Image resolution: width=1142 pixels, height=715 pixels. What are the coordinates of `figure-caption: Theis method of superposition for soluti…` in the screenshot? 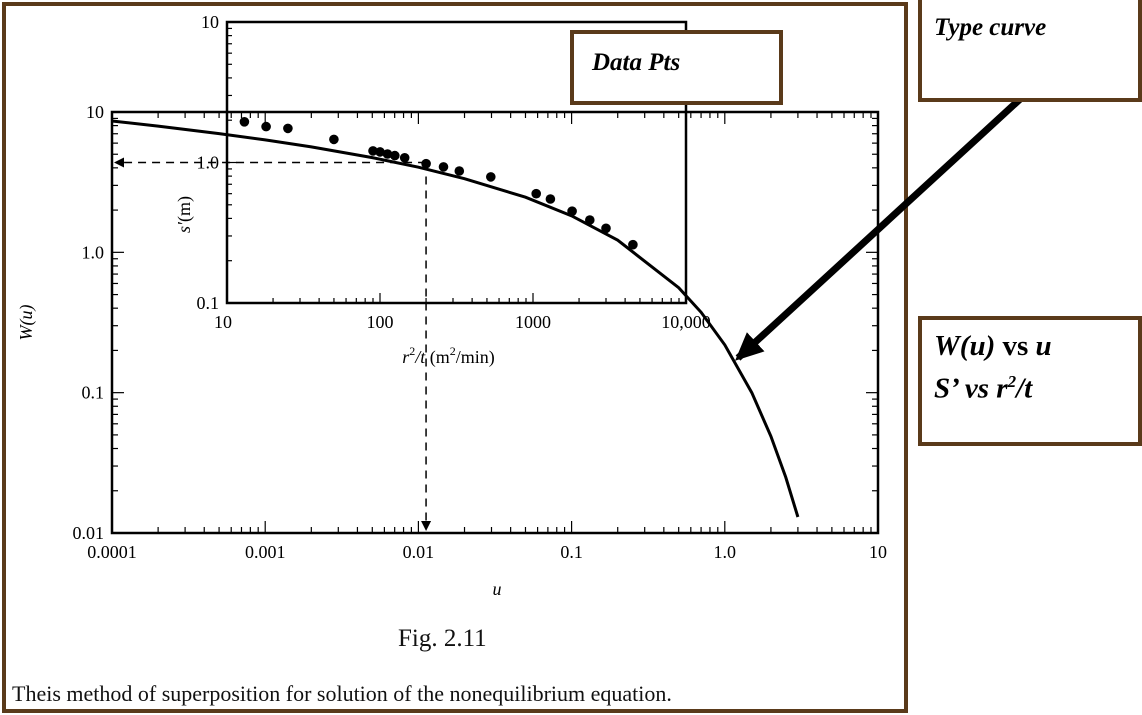 It's located at (342, 693).